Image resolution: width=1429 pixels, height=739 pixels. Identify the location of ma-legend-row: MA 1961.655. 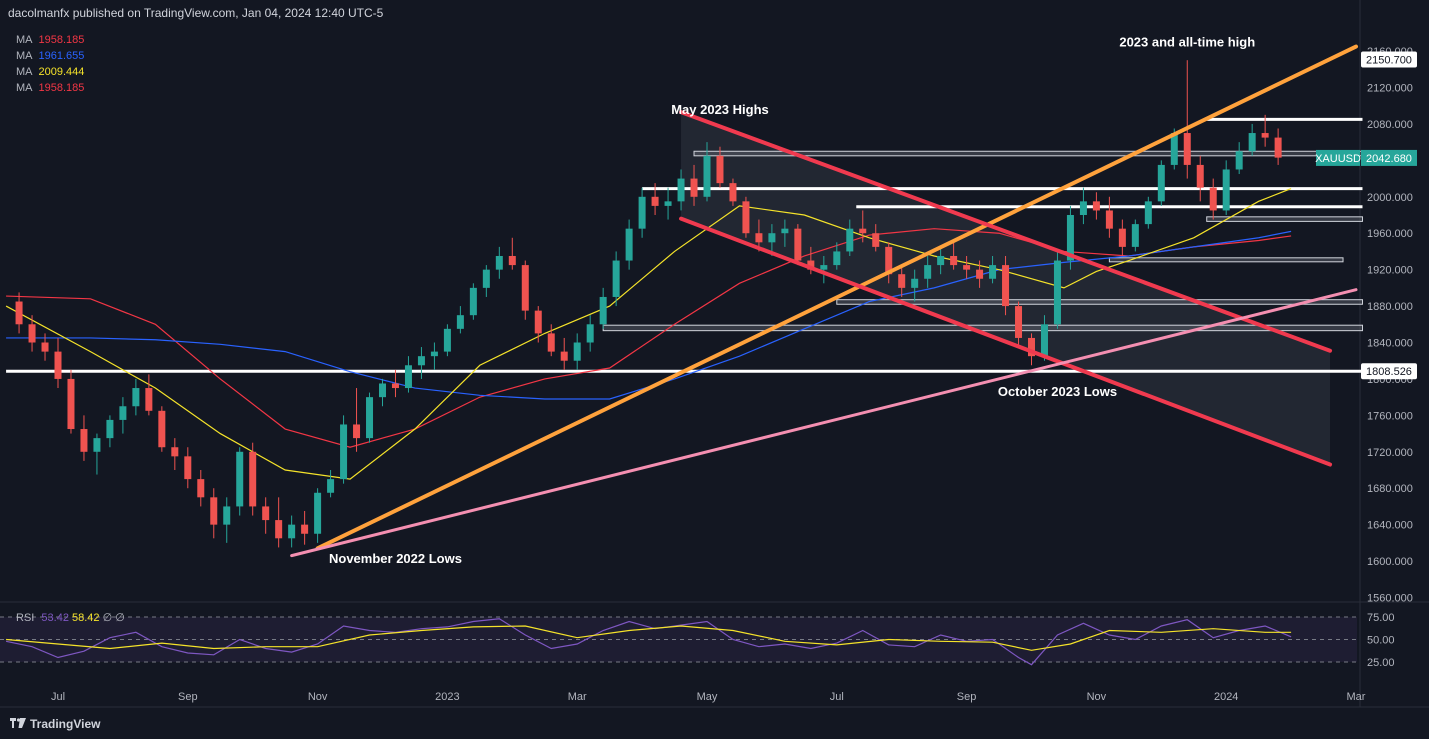
(50, 56).